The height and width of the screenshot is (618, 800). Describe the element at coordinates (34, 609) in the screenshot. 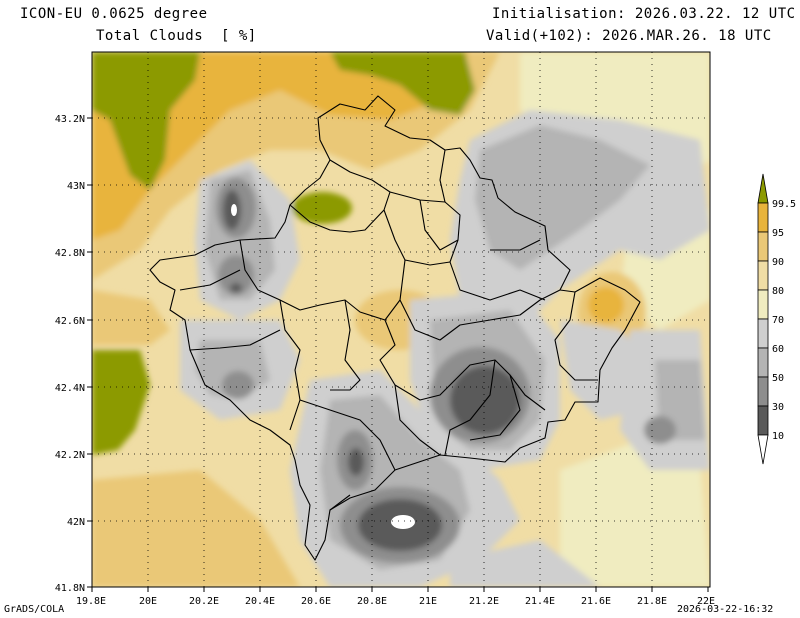

I see `credit-label: GrADS/COLA` at that location.